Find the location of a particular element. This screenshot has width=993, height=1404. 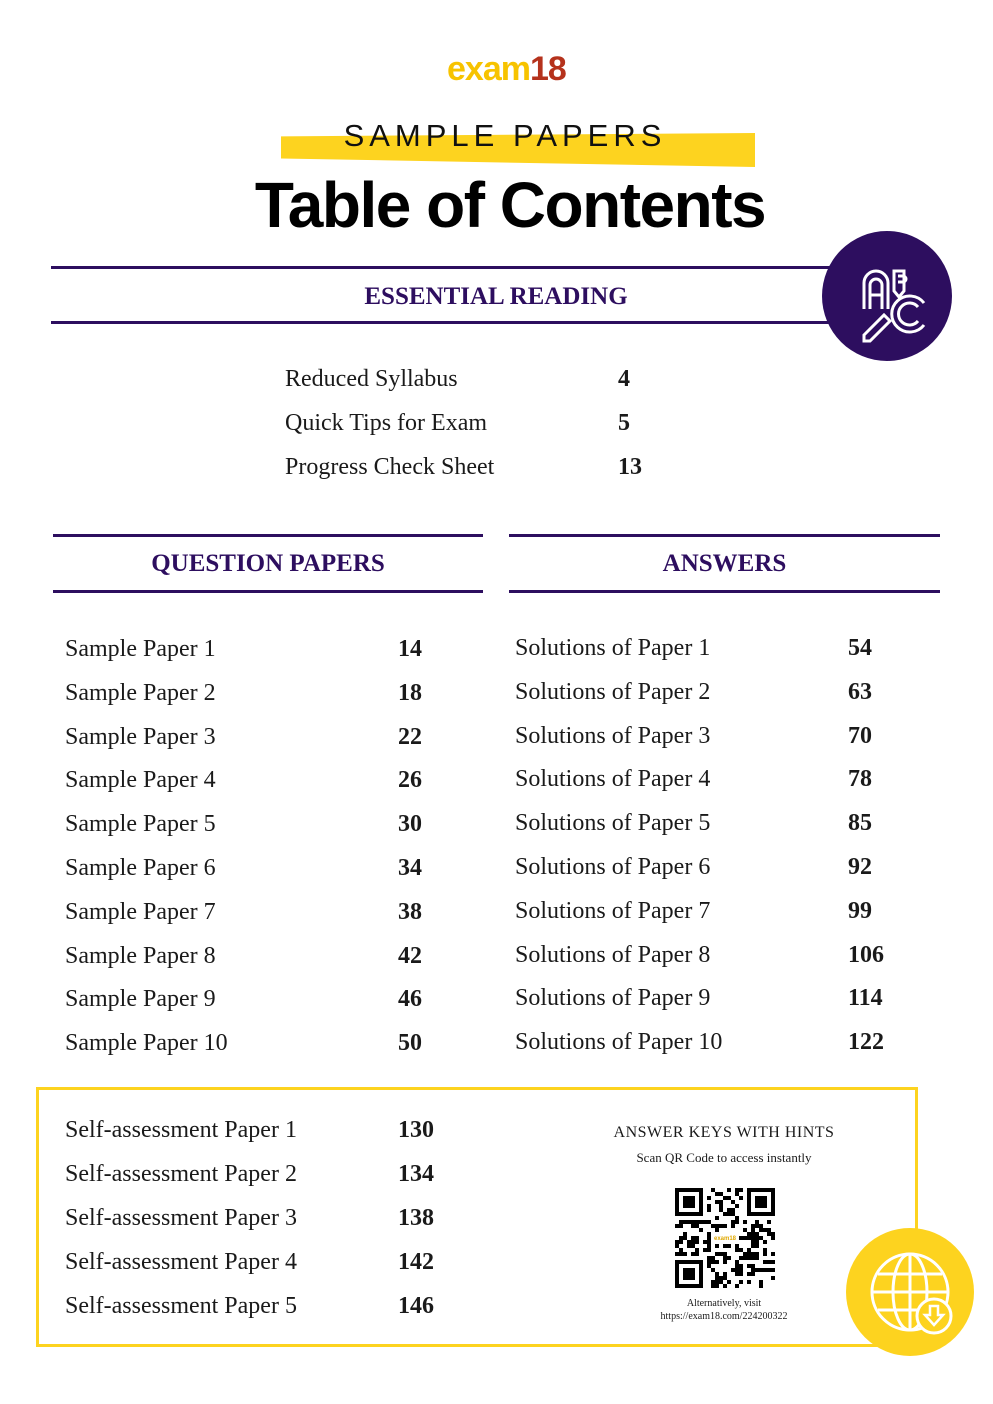

questions-item-page: 50 is located at coordinates (410, 1043).